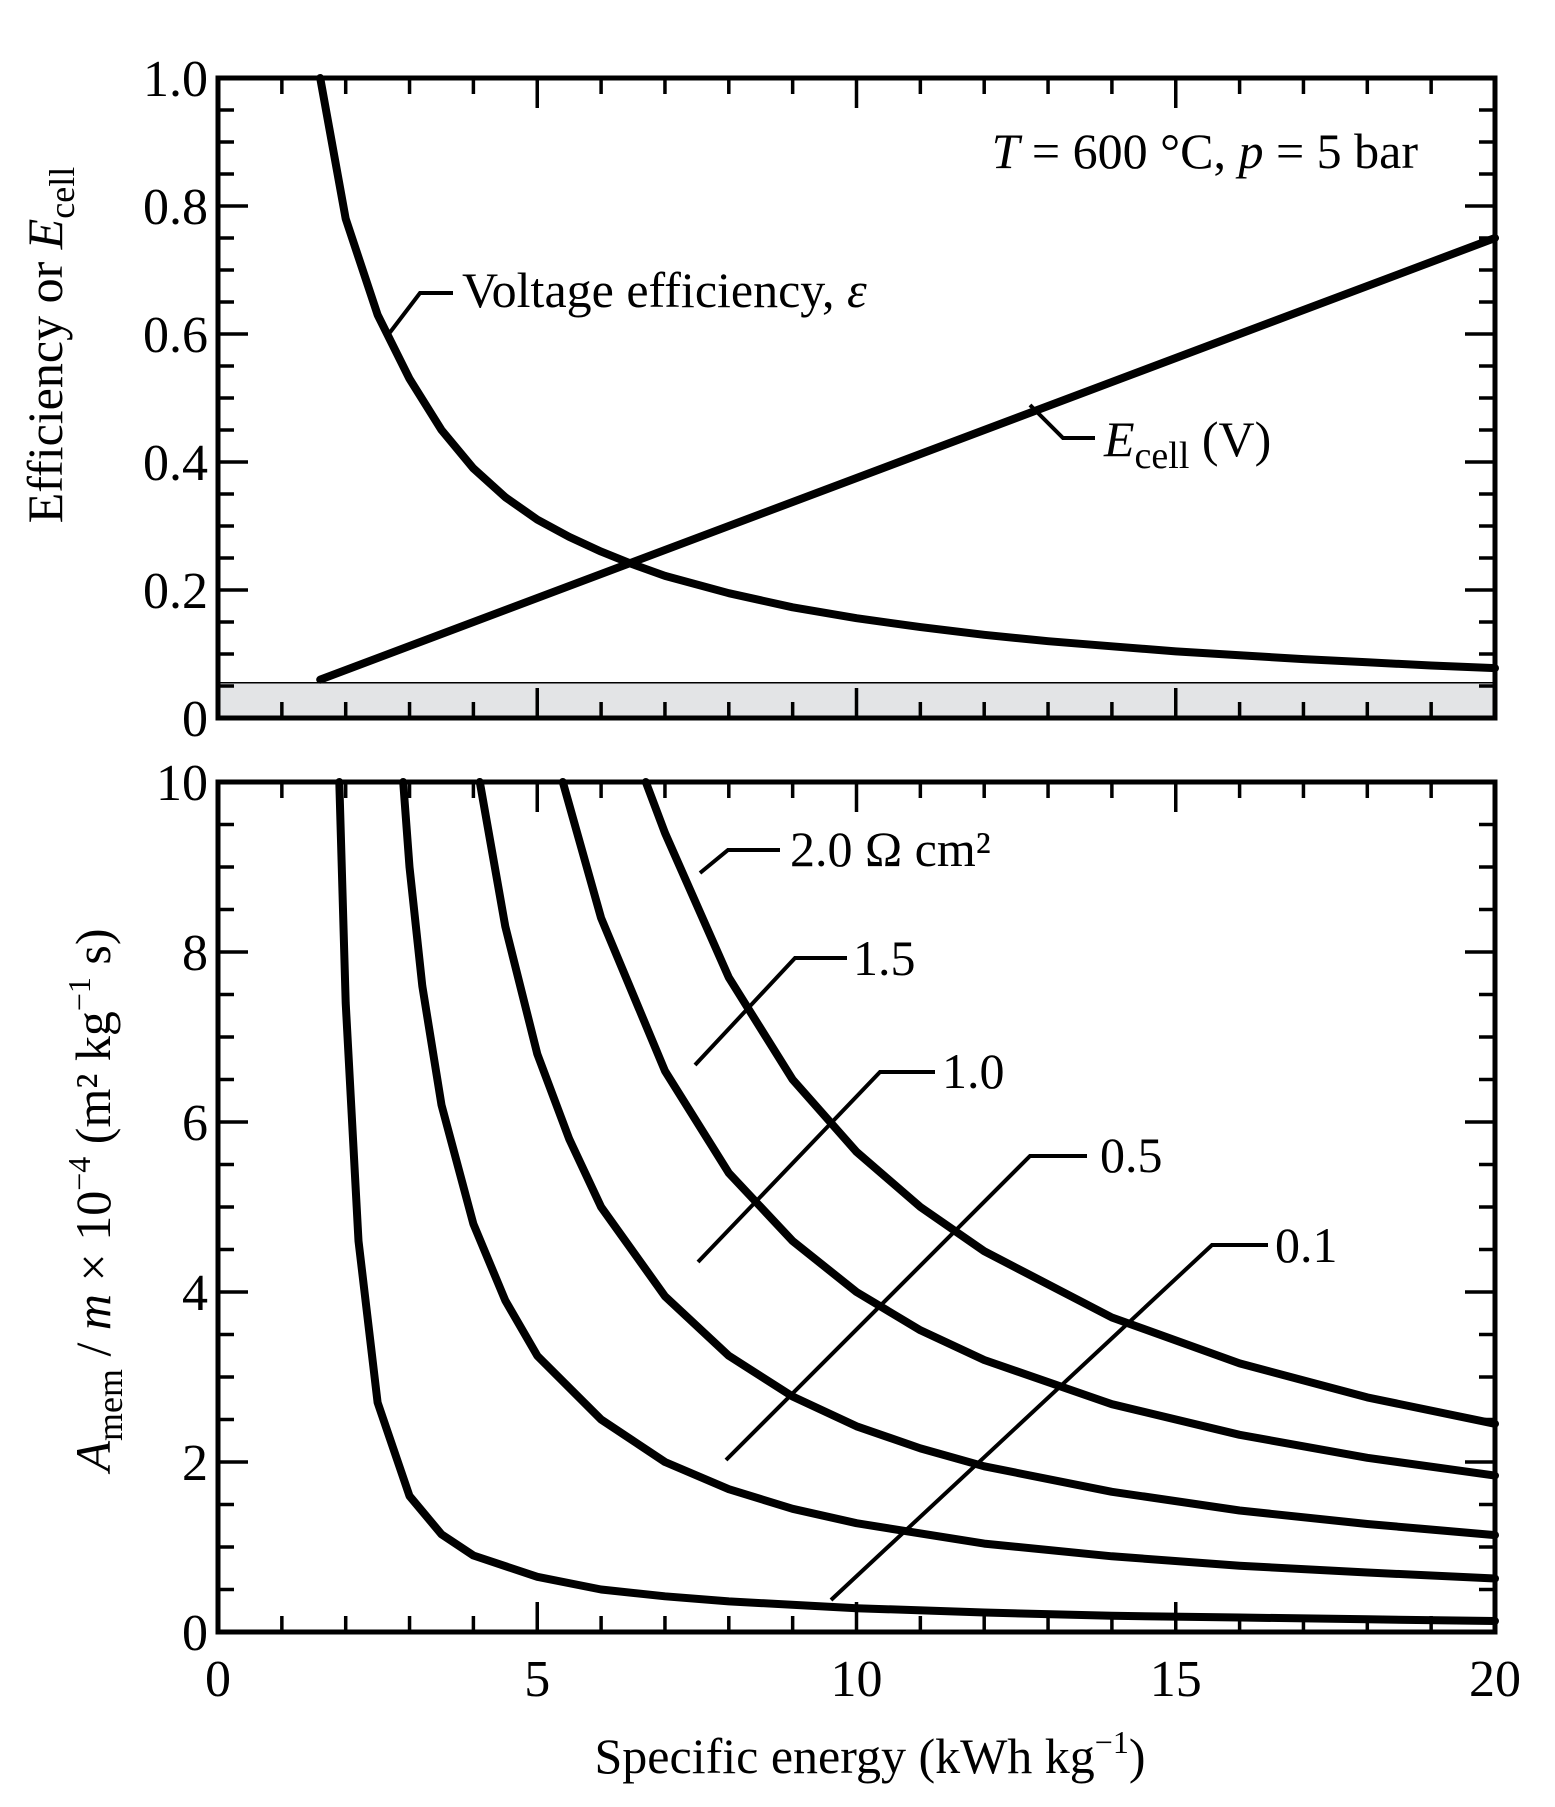 The width and height of the screenshot is (1555, 1807). Describe the element at coordinates (870, 1754) in the screenshot. I see `x-axis-label: Specific energy (kWh kg−1)` at that location.